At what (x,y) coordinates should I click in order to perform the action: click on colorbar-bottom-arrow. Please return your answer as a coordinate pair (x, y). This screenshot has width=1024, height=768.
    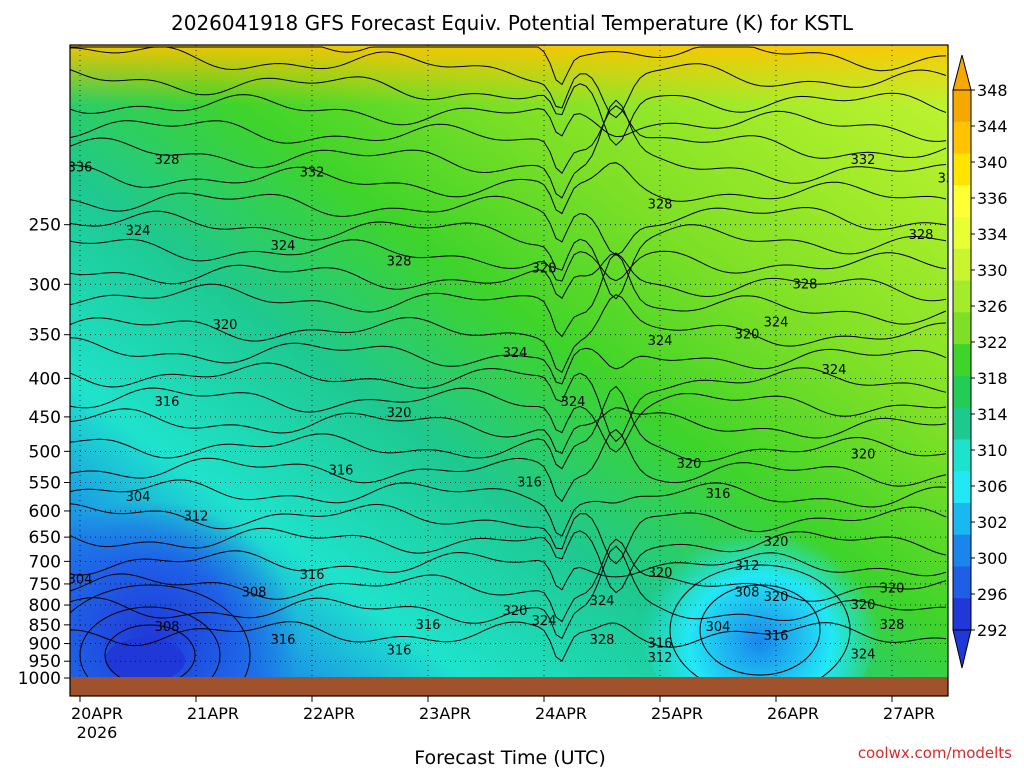
    Looking at the image, I should click on (962, 649).